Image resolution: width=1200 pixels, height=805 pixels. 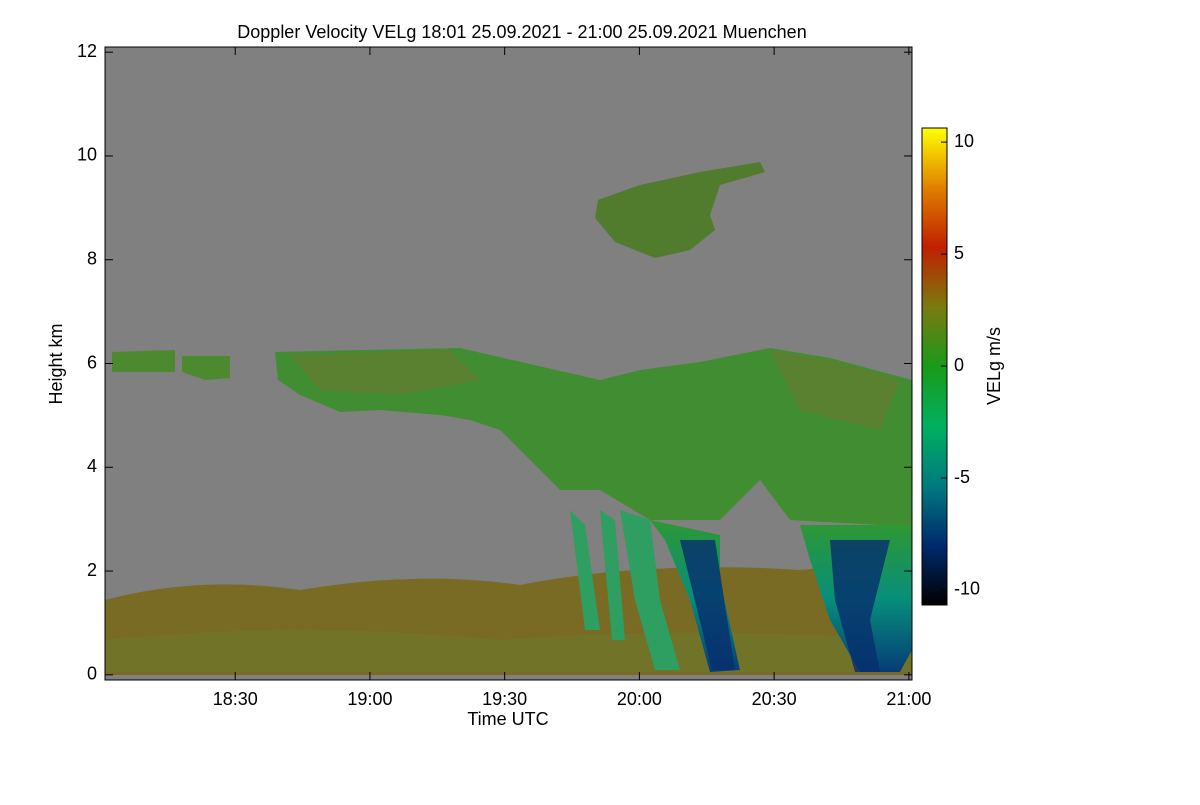 I want to click on colorbar-tick-label: 5, so click(x=959, y=253).